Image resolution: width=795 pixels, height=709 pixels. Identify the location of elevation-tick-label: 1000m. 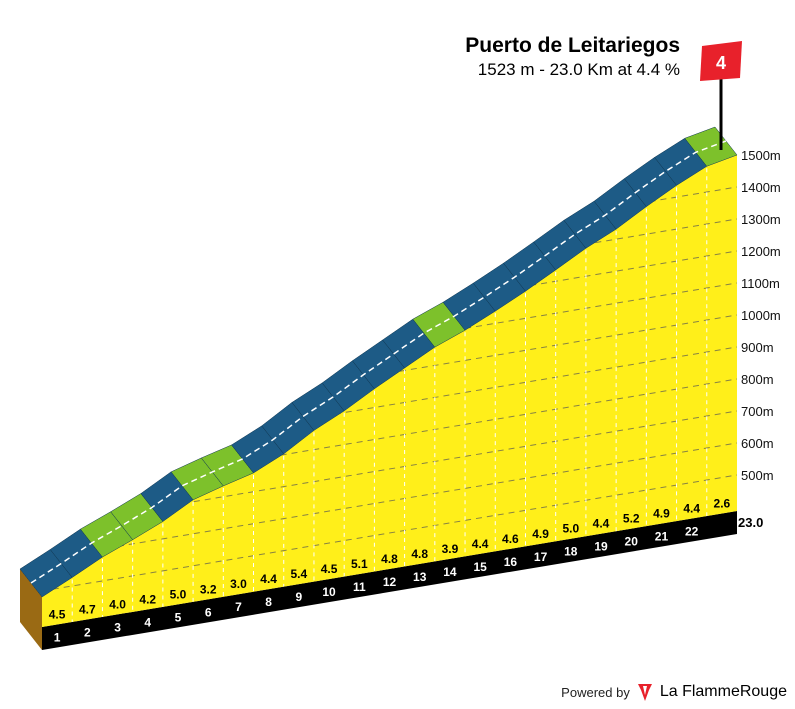
(761, 315).